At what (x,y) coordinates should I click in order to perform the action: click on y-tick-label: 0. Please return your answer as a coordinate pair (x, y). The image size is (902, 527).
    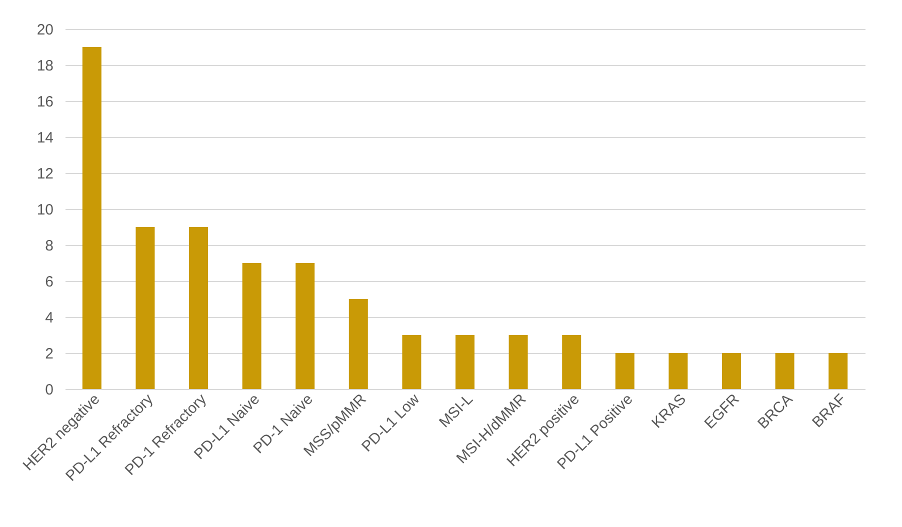
    Looking at the image, I should click on (49, 390).